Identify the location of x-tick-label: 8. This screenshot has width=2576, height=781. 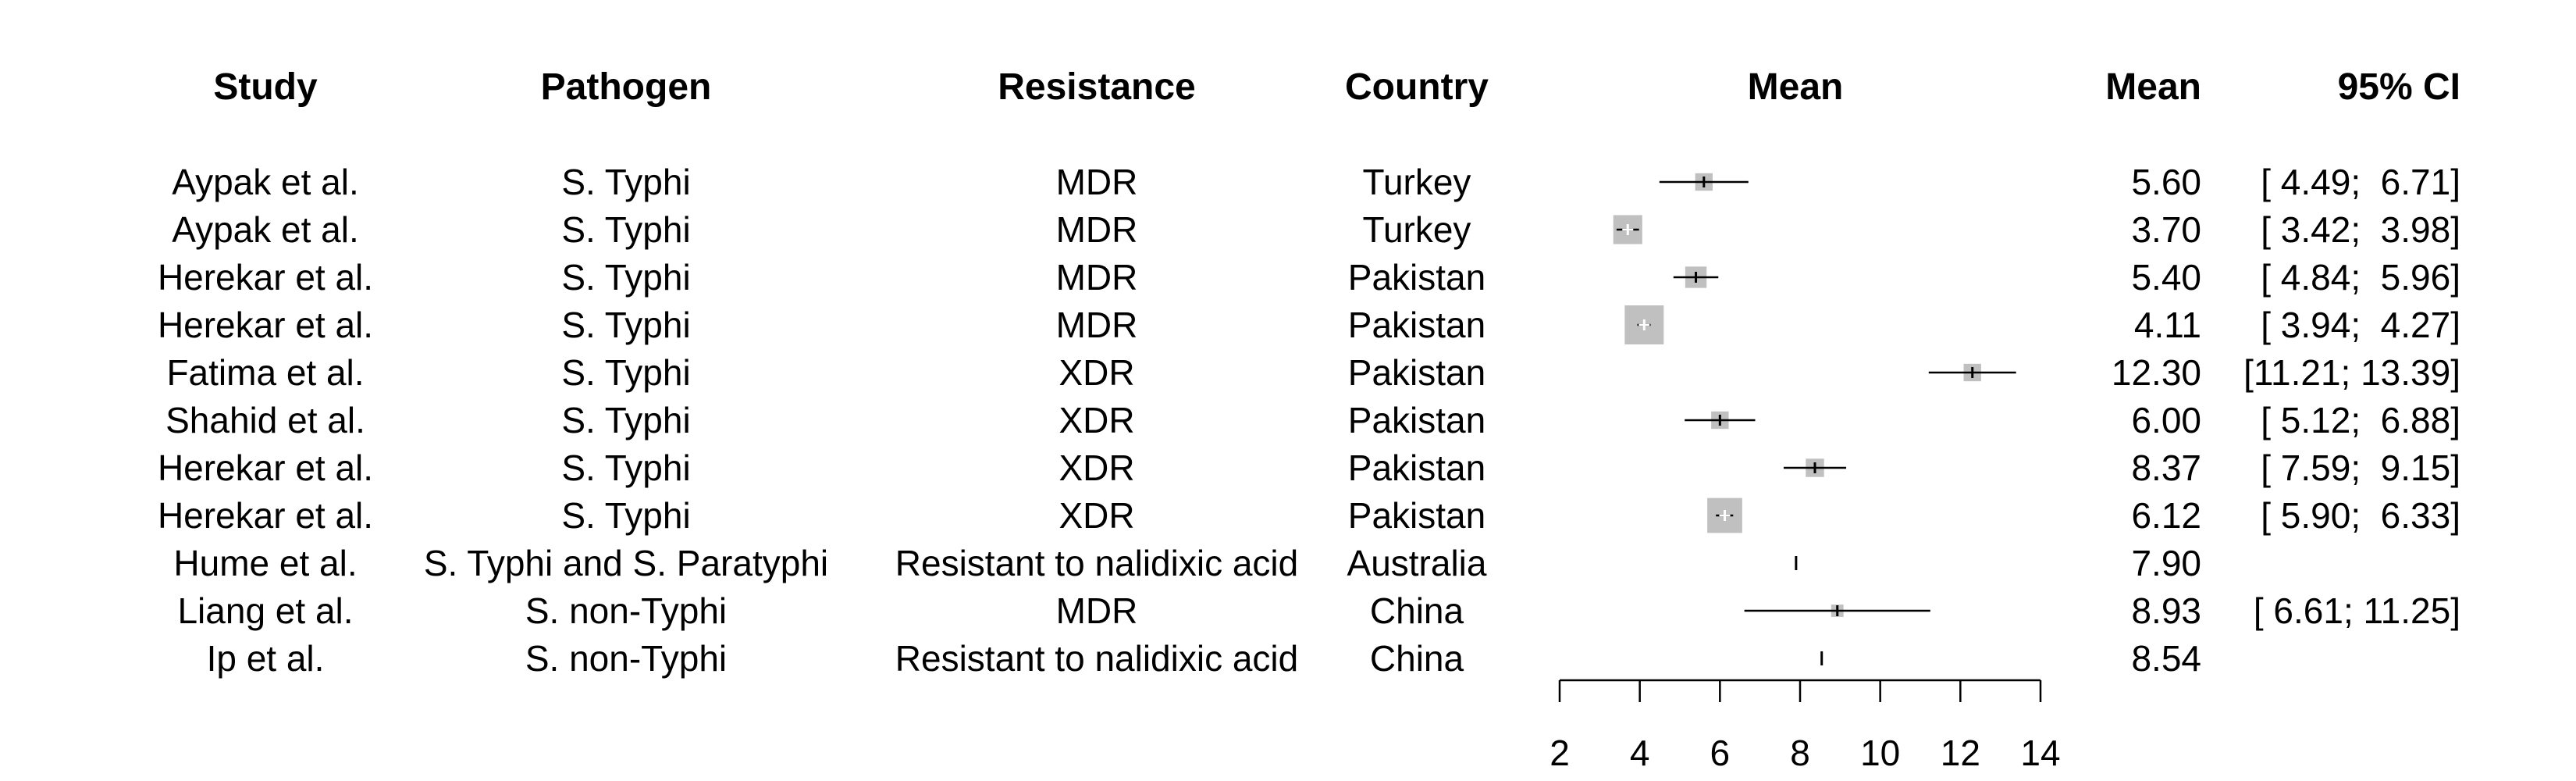
(1800, 753).